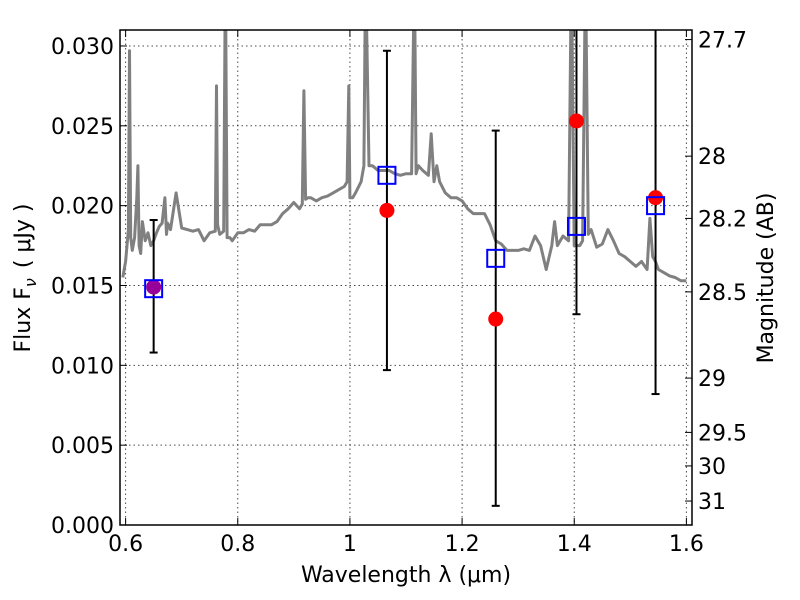 This screenshot has height=600, width=800. Describe the element at coordinates (82, 526) in the screenshot. I see `y-tick-label: 0.000` at that location.